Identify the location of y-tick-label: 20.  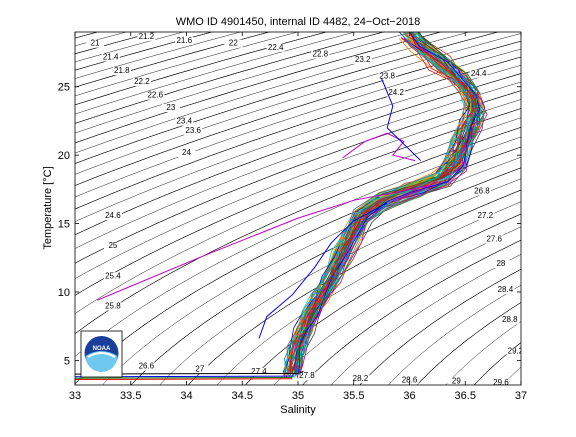
(64, 156).